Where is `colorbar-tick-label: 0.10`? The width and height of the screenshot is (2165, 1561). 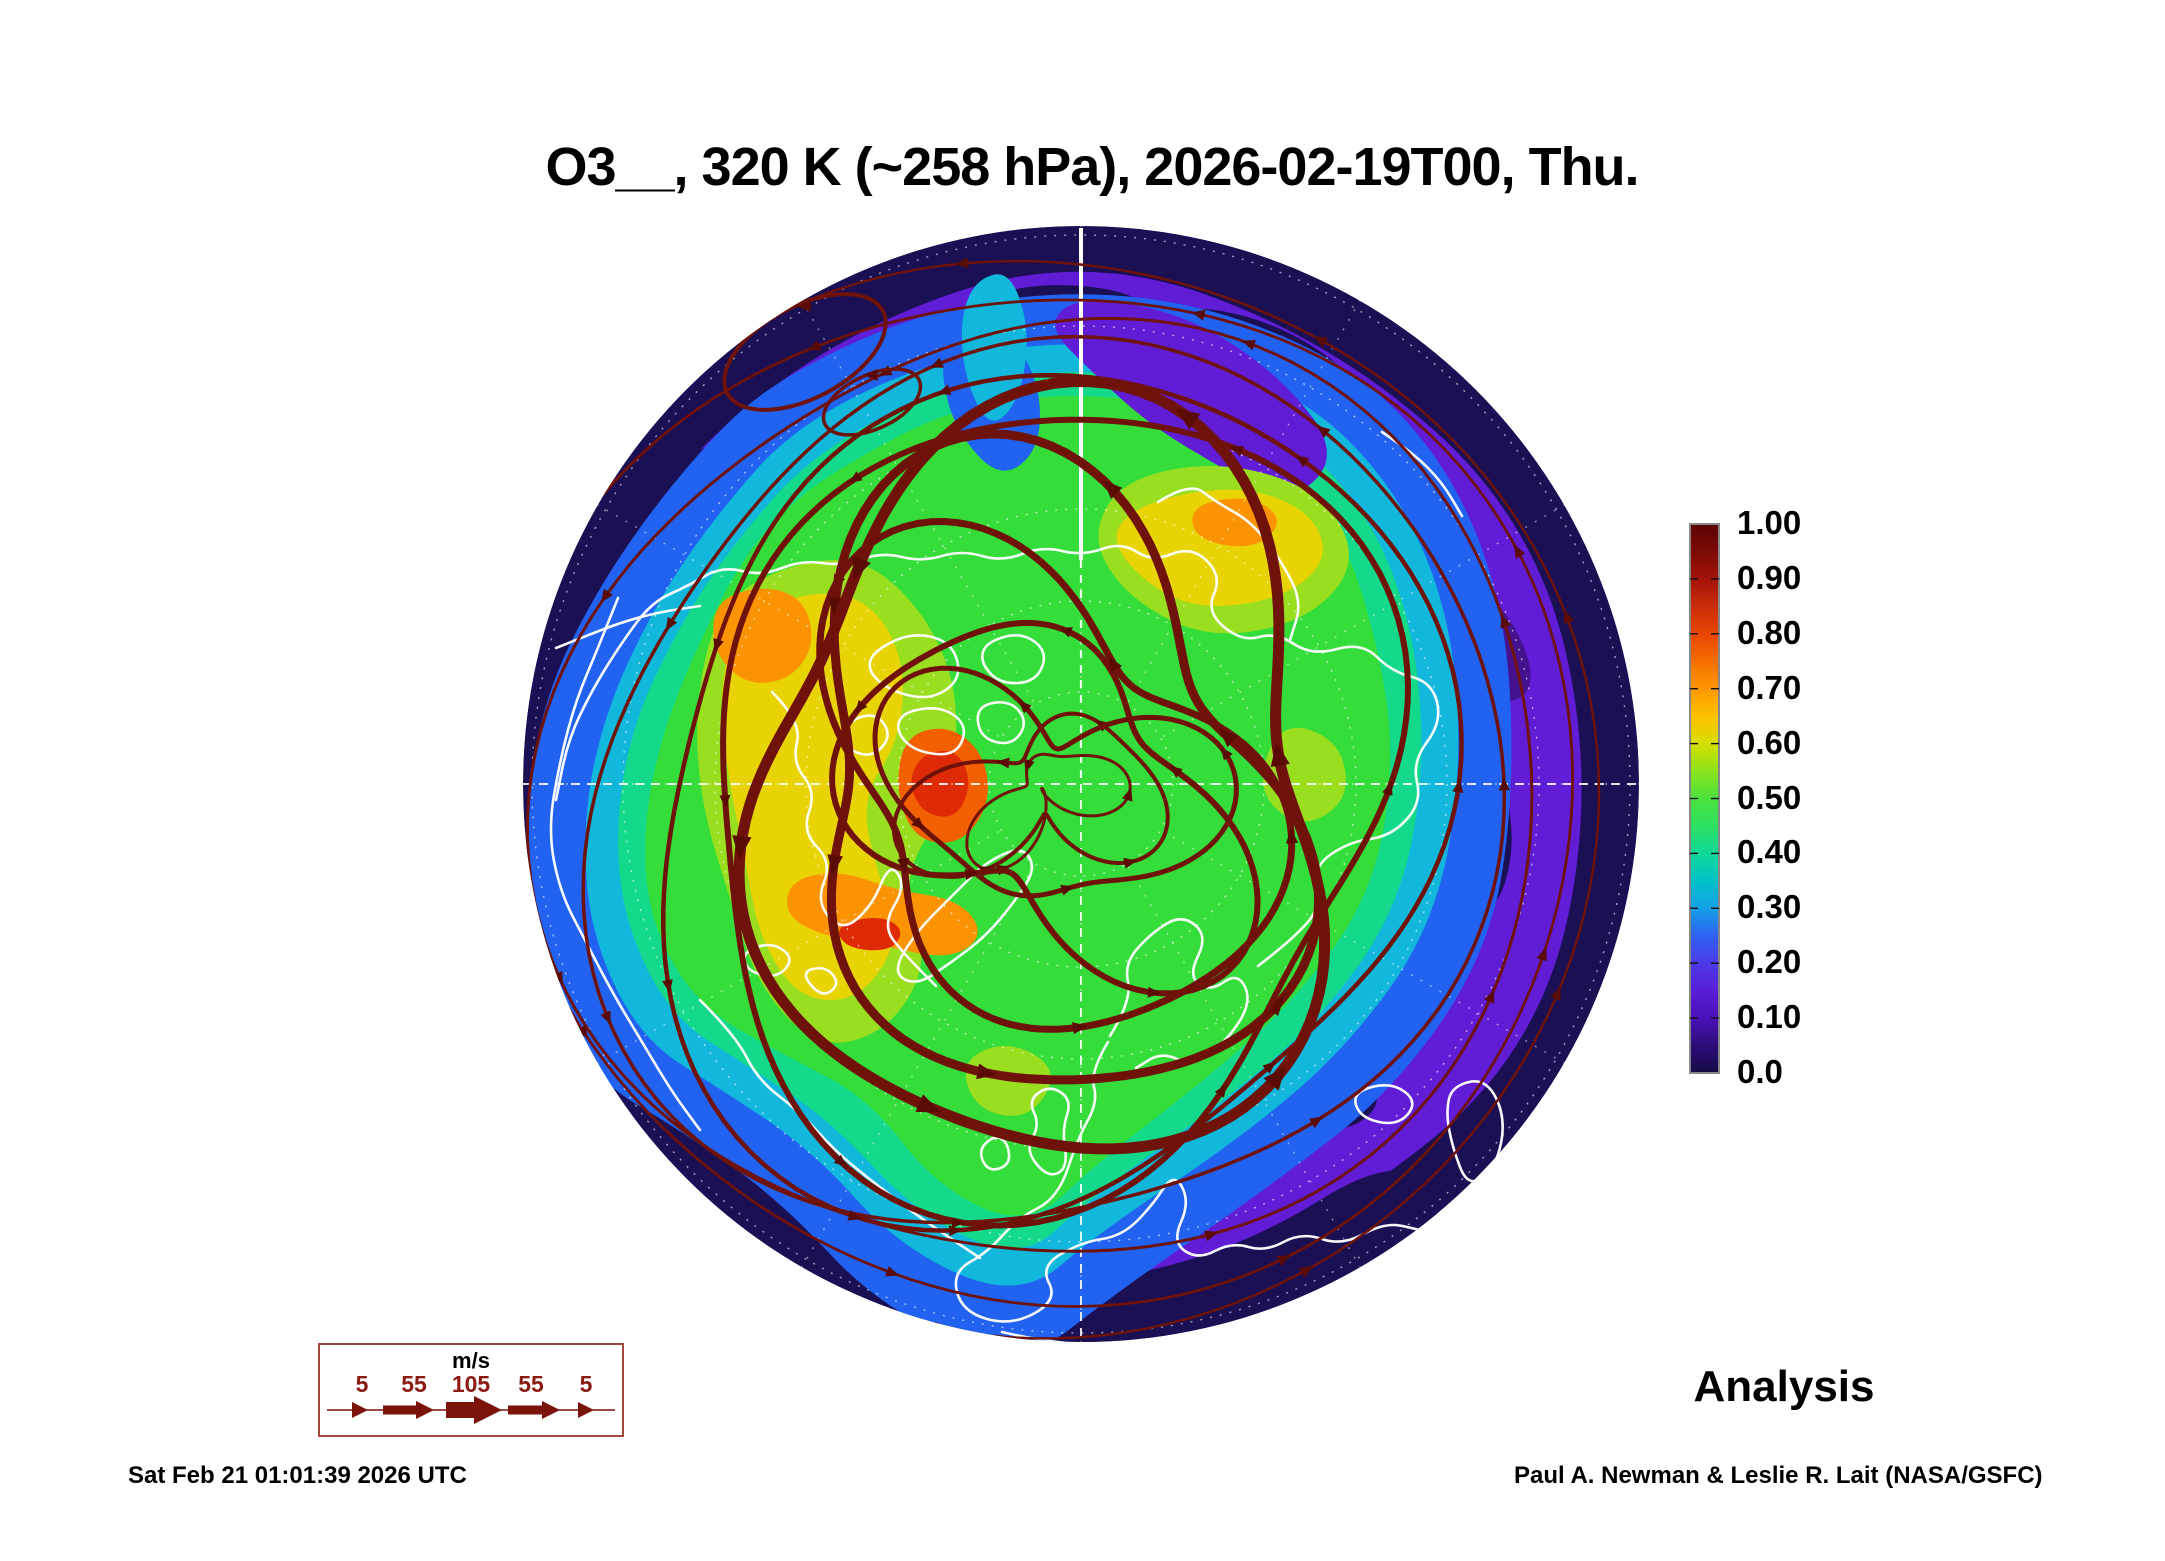 colorbar-tick-label: 0.10 is located at coordinates (1769, 1017).